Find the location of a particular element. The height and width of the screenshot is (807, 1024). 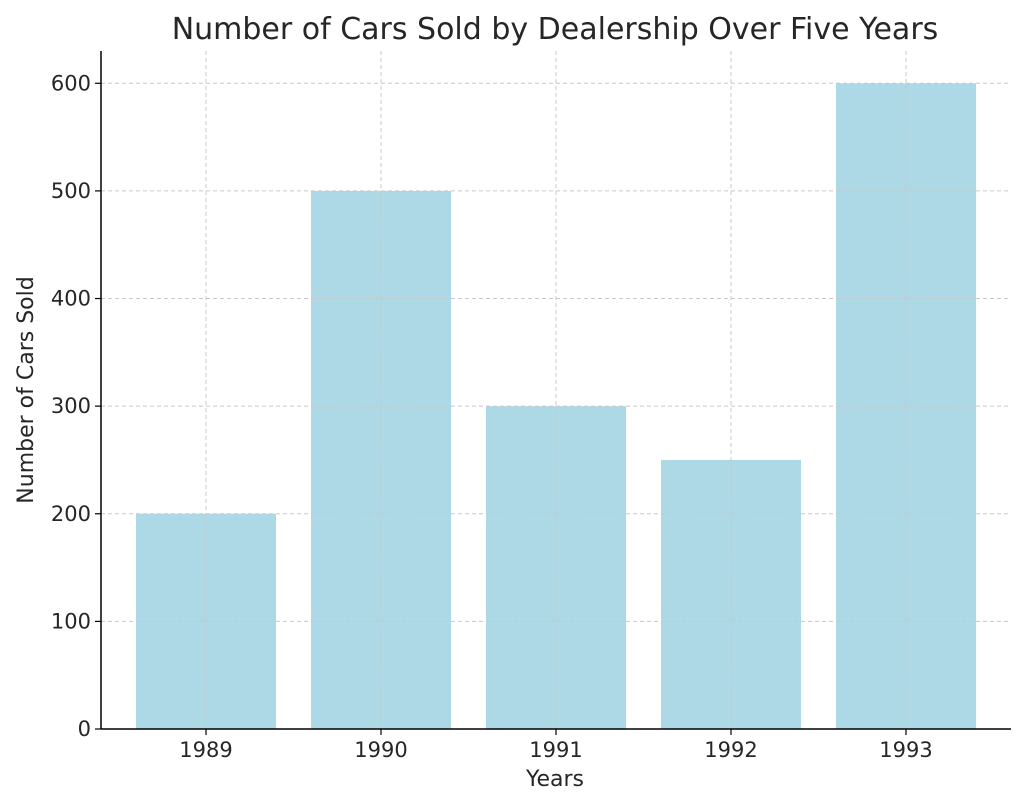

x-tick-label-1990: 1990 is located at coordinates (380, 750).